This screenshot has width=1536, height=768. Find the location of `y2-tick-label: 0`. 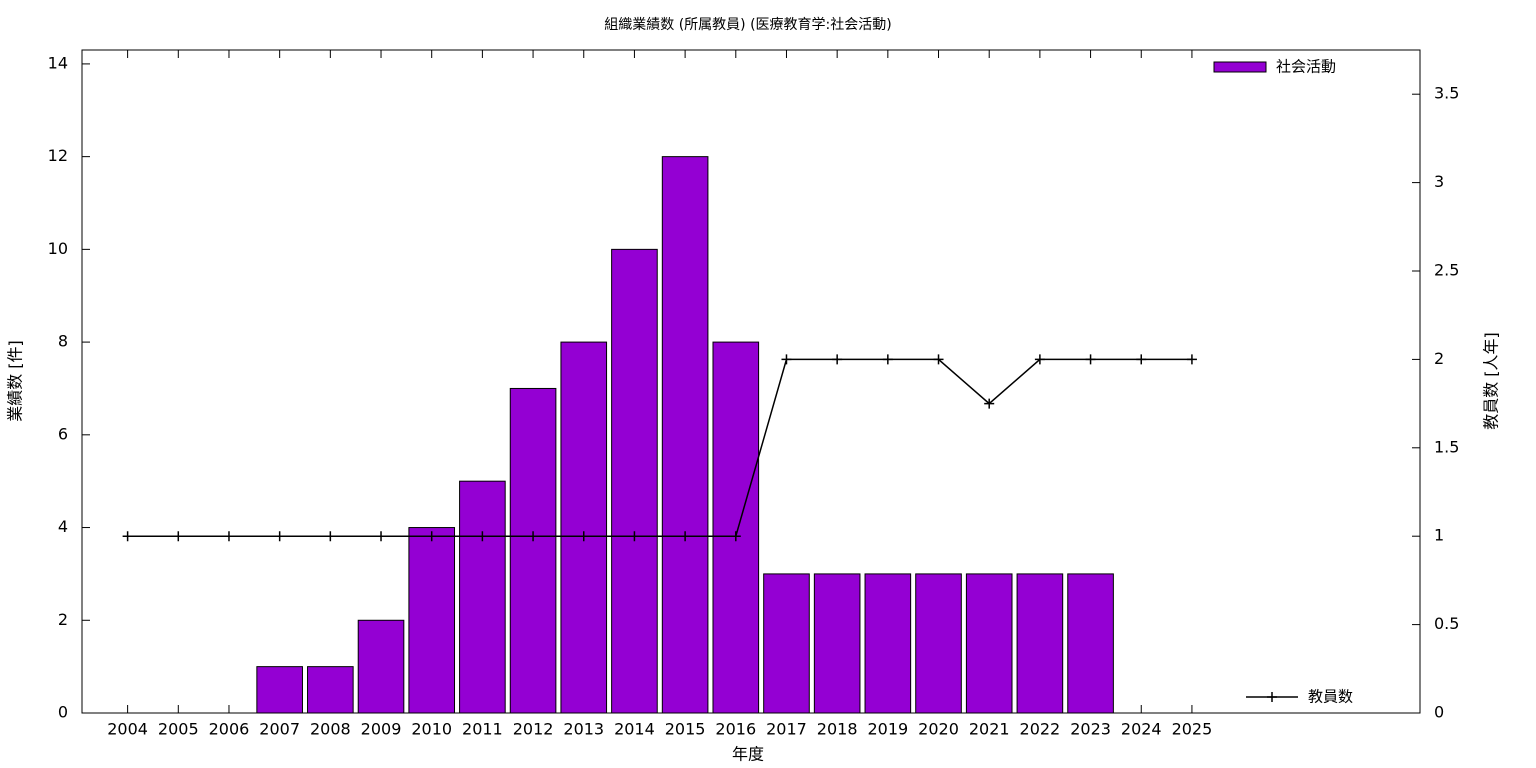

y2-tick-label: 0 is located at coordinates (1439, 712).